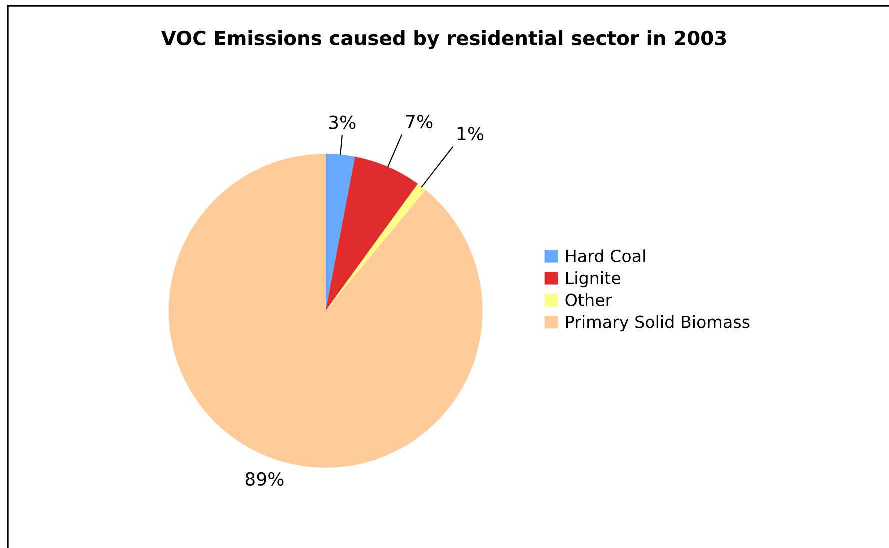 The height and width of the screenshot is (548, 889). I want to click on legend-label: Other, so click(589, 300).